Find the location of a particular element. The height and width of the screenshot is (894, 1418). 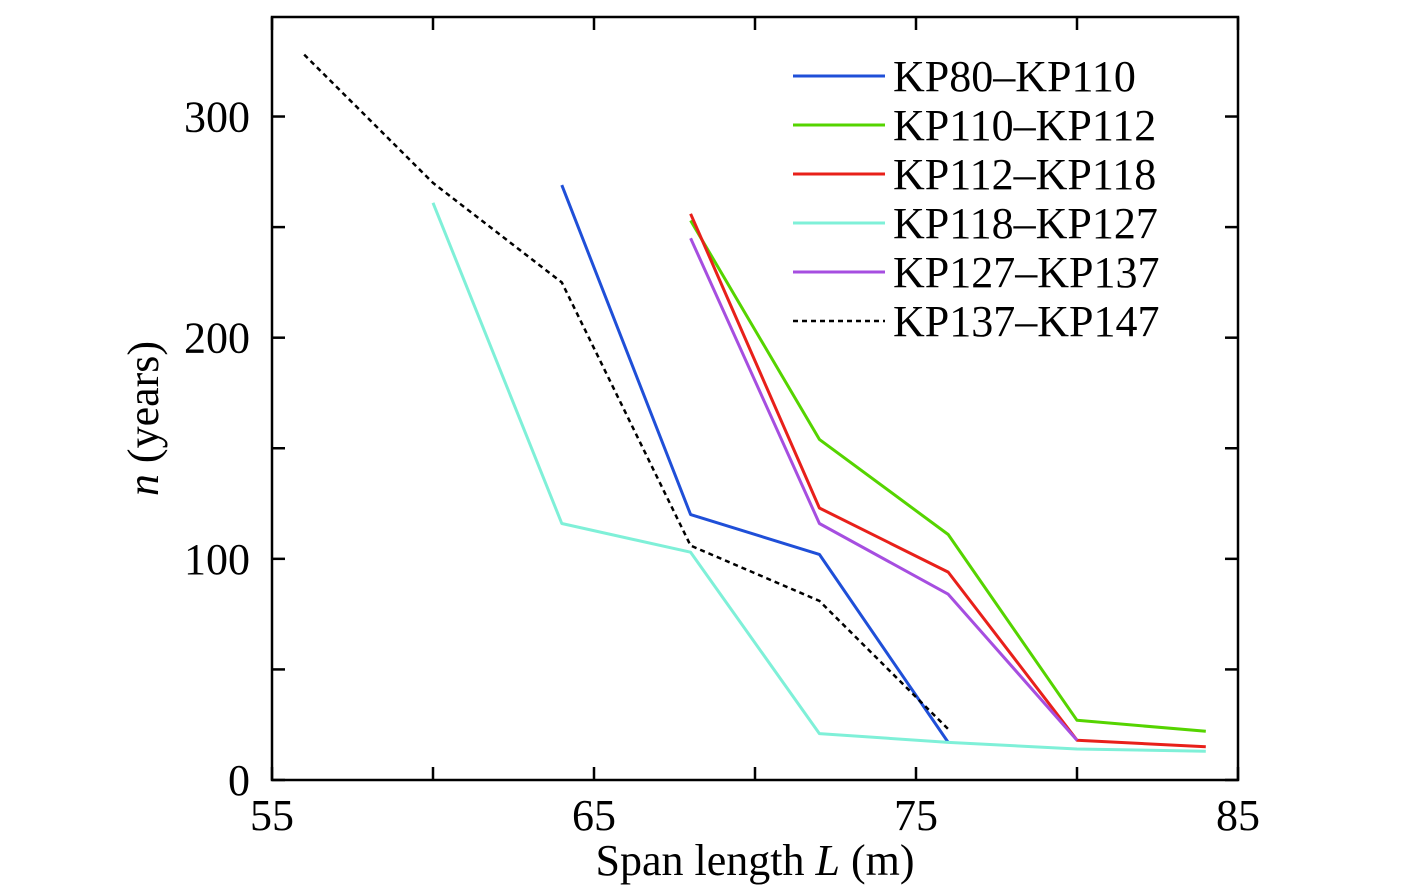

x-axis-title: Span length L (m) is located at coordinates (755, 860).